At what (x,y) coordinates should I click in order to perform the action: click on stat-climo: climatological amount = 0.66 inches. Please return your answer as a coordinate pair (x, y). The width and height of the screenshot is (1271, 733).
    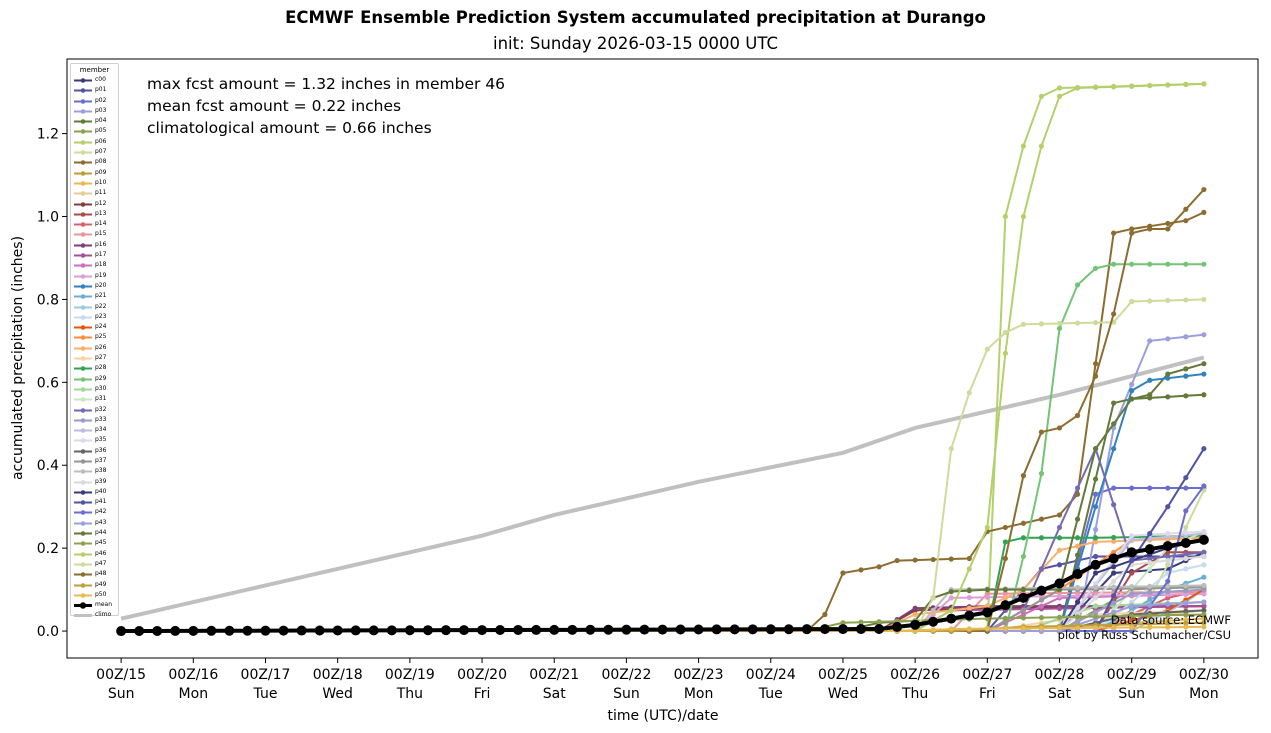
    Looking at the image, I should click on (289, 128).